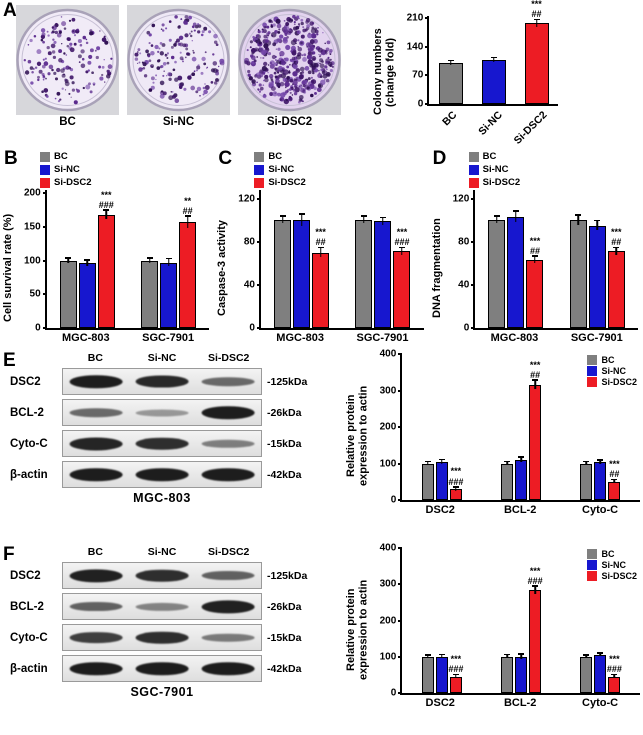  What do you see at coordinates (456, 476) in the screenshot?
I see `significance-annotation: *** ###` at bounding box center [456, 476].